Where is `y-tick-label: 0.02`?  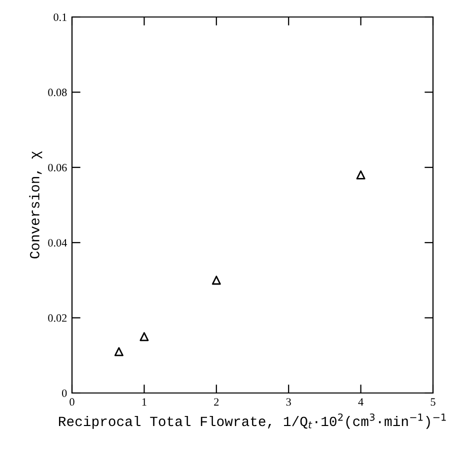 y-tick-label: 0.02 is located at coordinates (57, 318).